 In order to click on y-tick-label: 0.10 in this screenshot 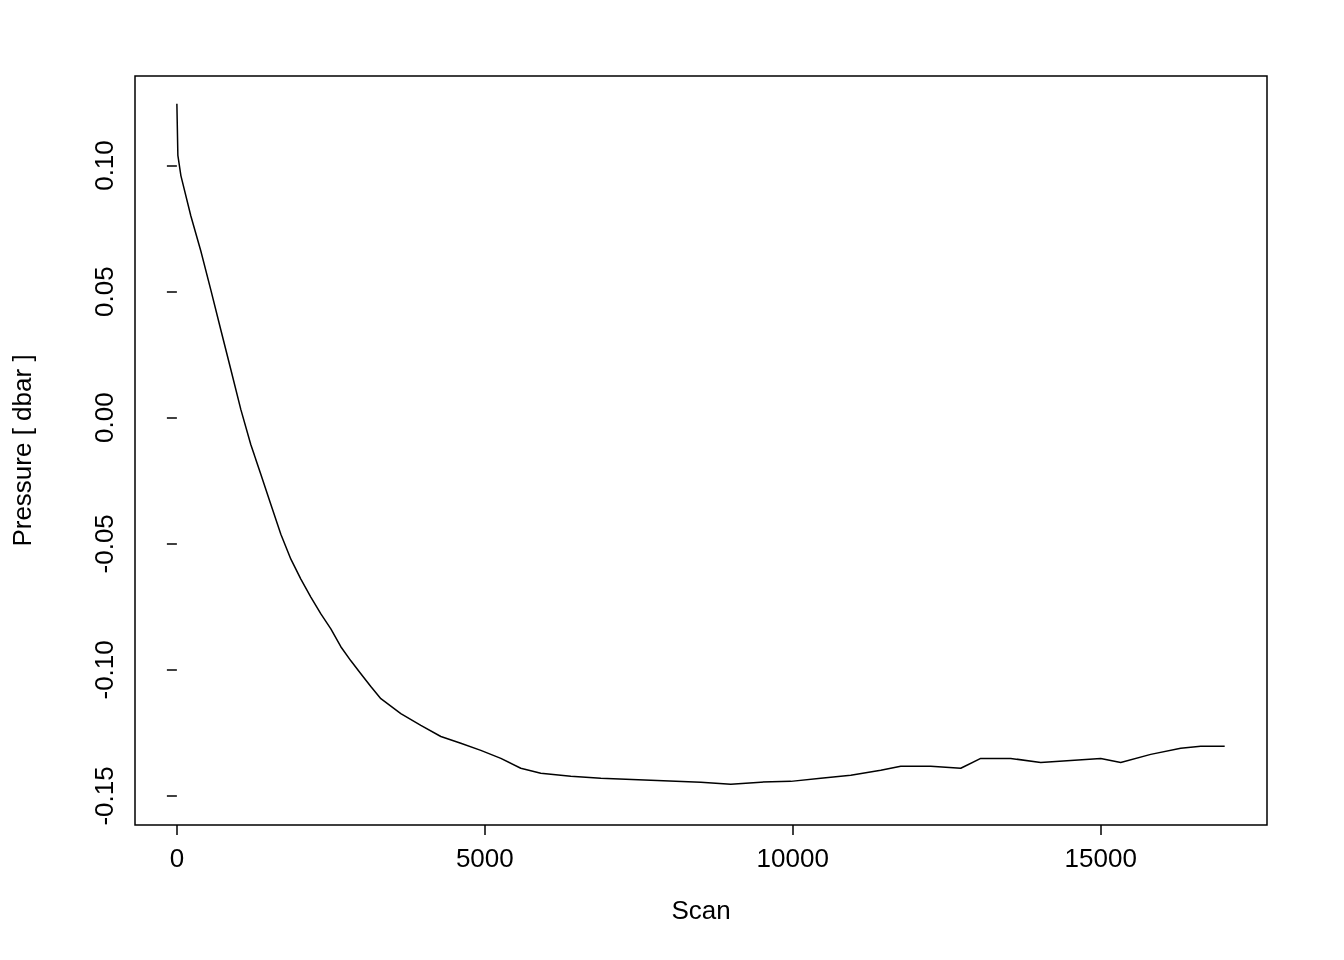, I will do `click(104, 165)`.